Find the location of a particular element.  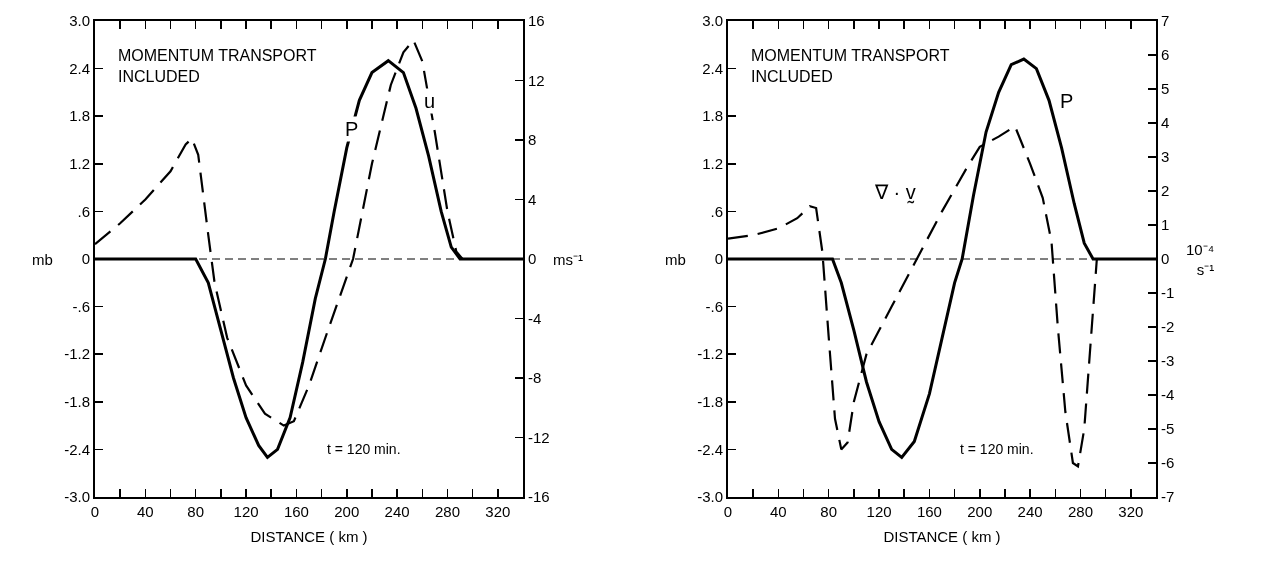

series-label: u is located at coordinates (430, 101).